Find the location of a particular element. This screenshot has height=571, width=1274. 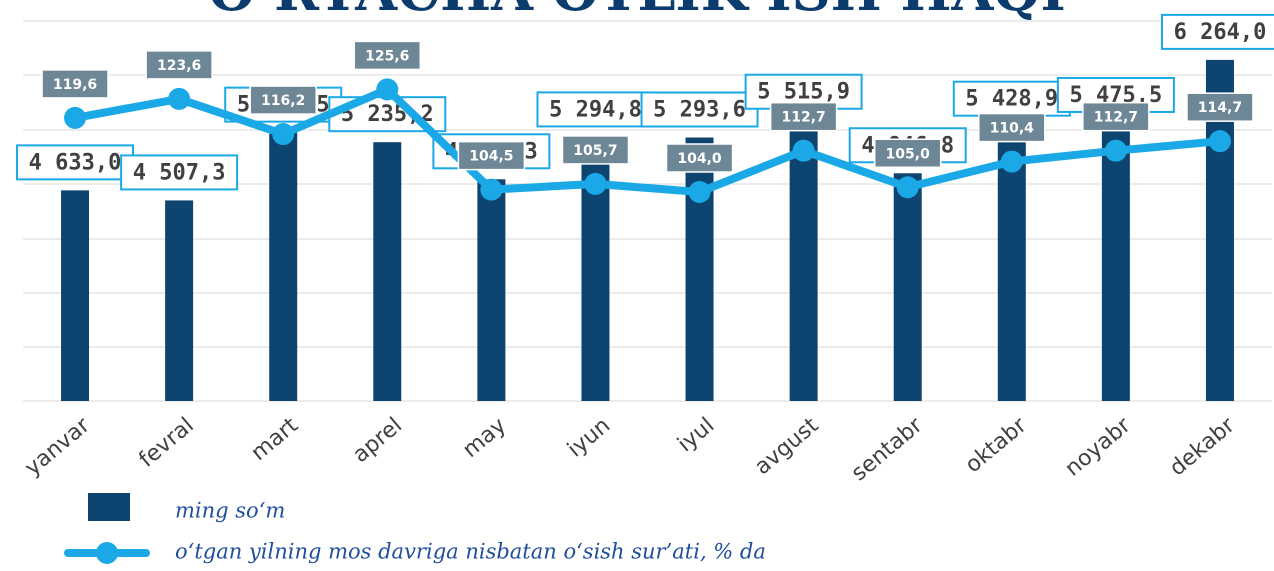

data-label: 4 507,3 is located at coordinates (179, 172).